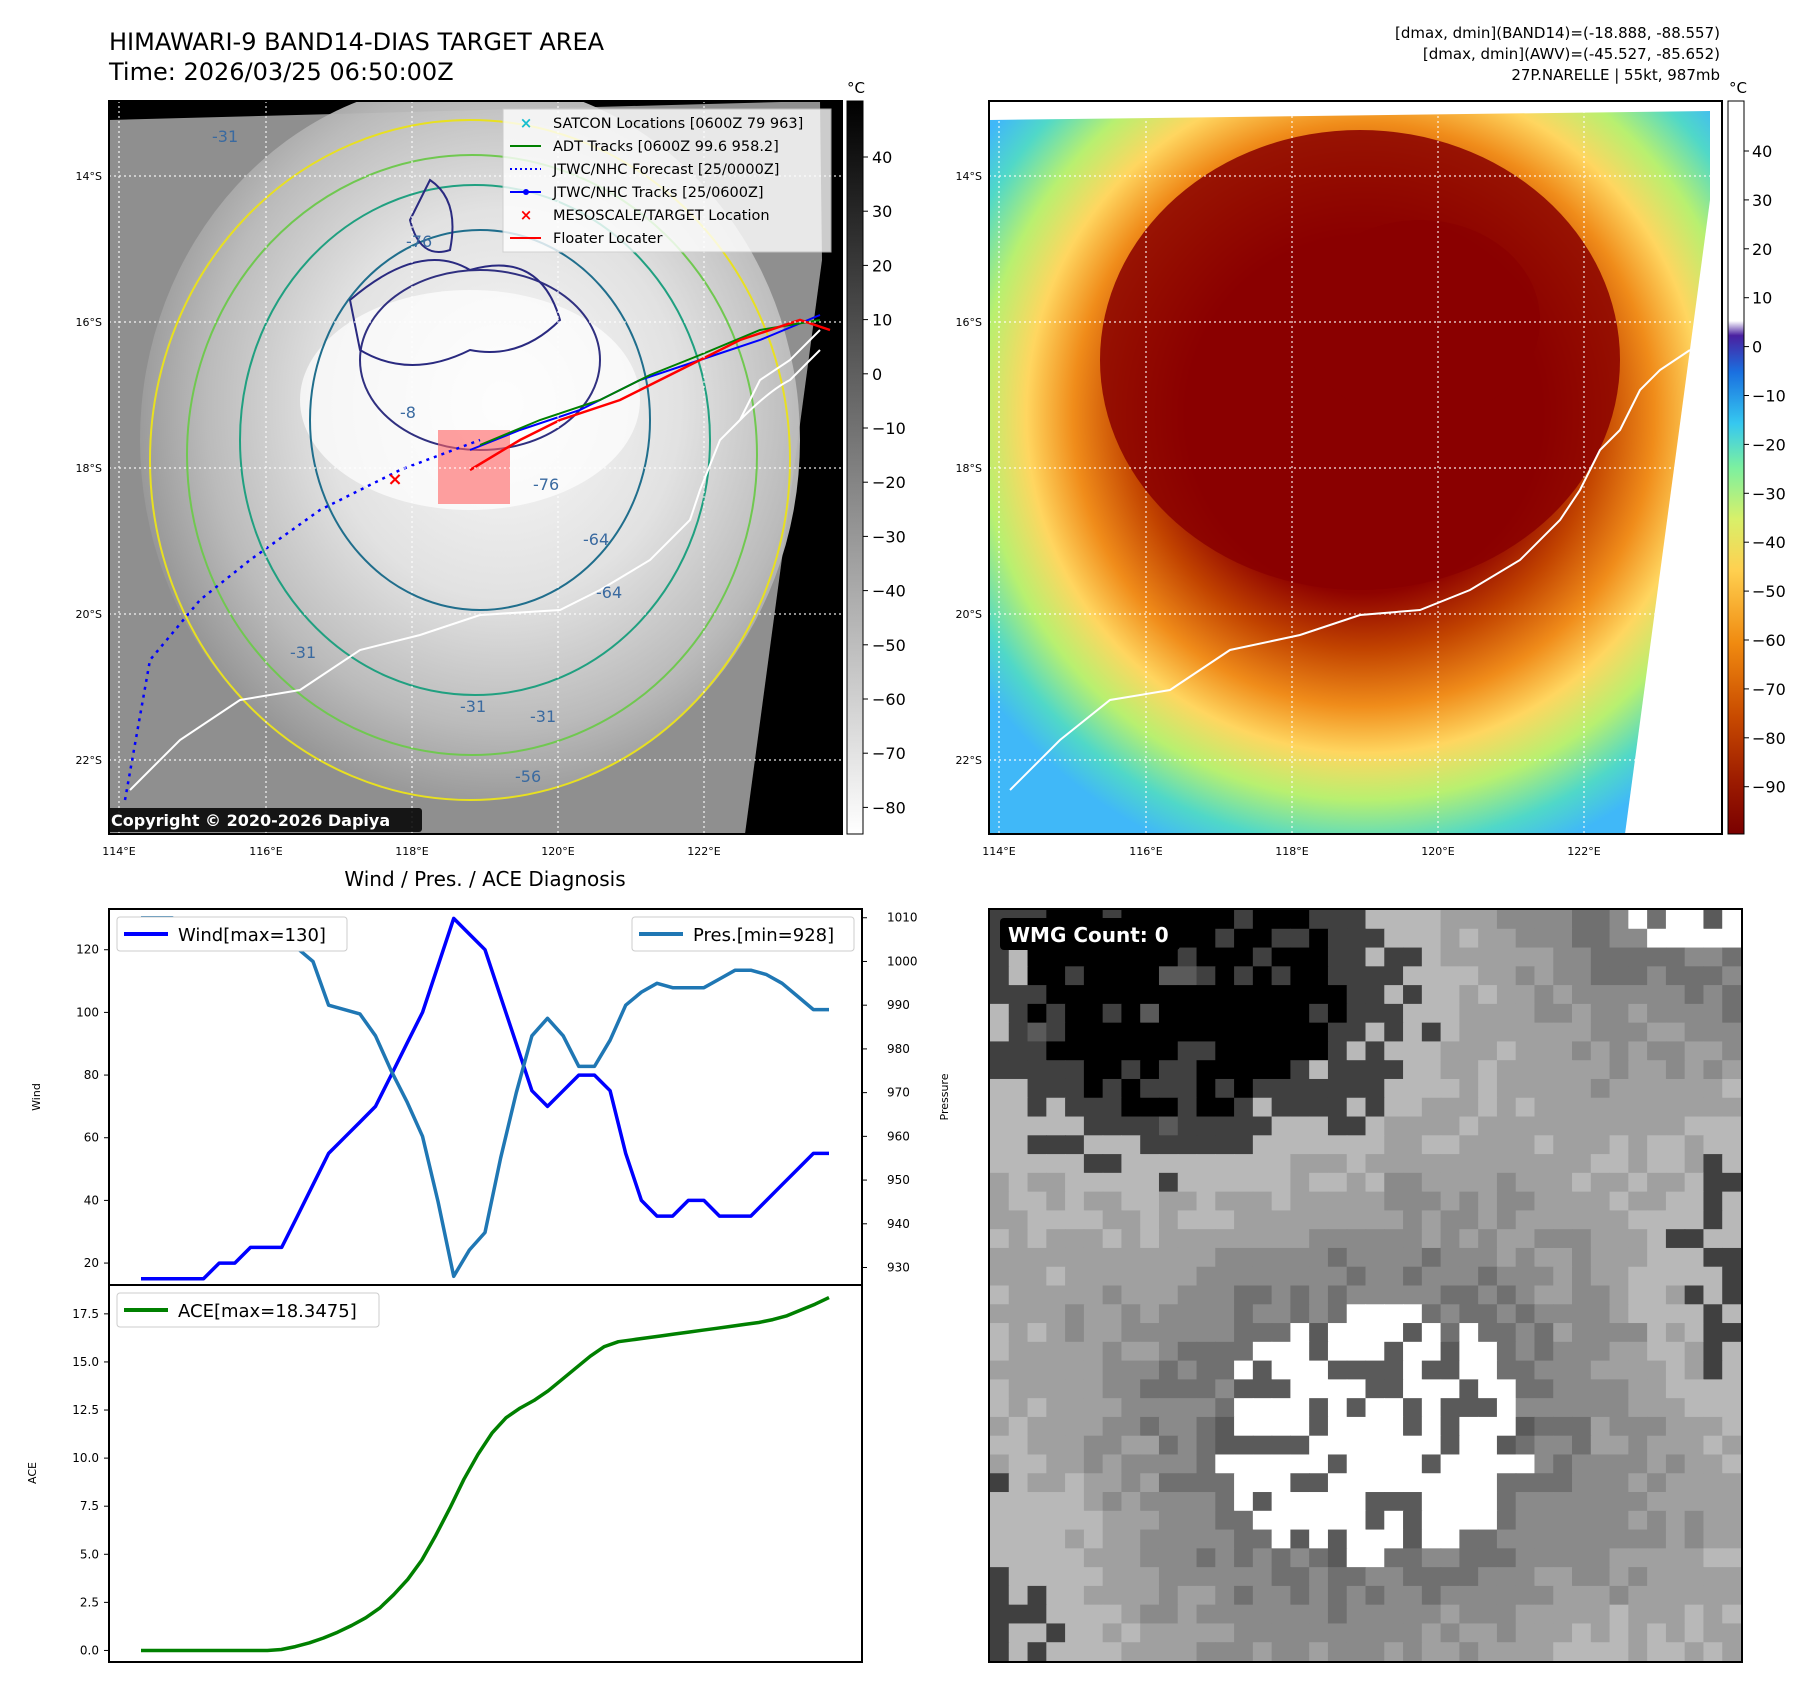  What do you see at coordinates (1350, 570) in the screenshot?
I see `awv-coastline` at bounding box center [1350, 570].